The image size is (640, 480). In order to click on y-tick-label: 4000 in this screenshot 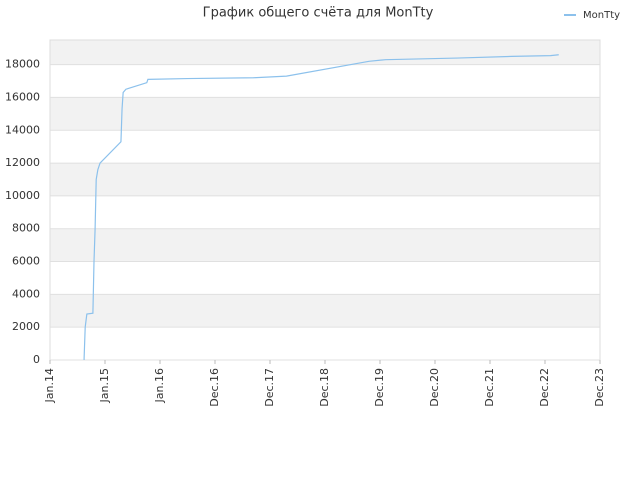, I will do `click(26, 293)`.